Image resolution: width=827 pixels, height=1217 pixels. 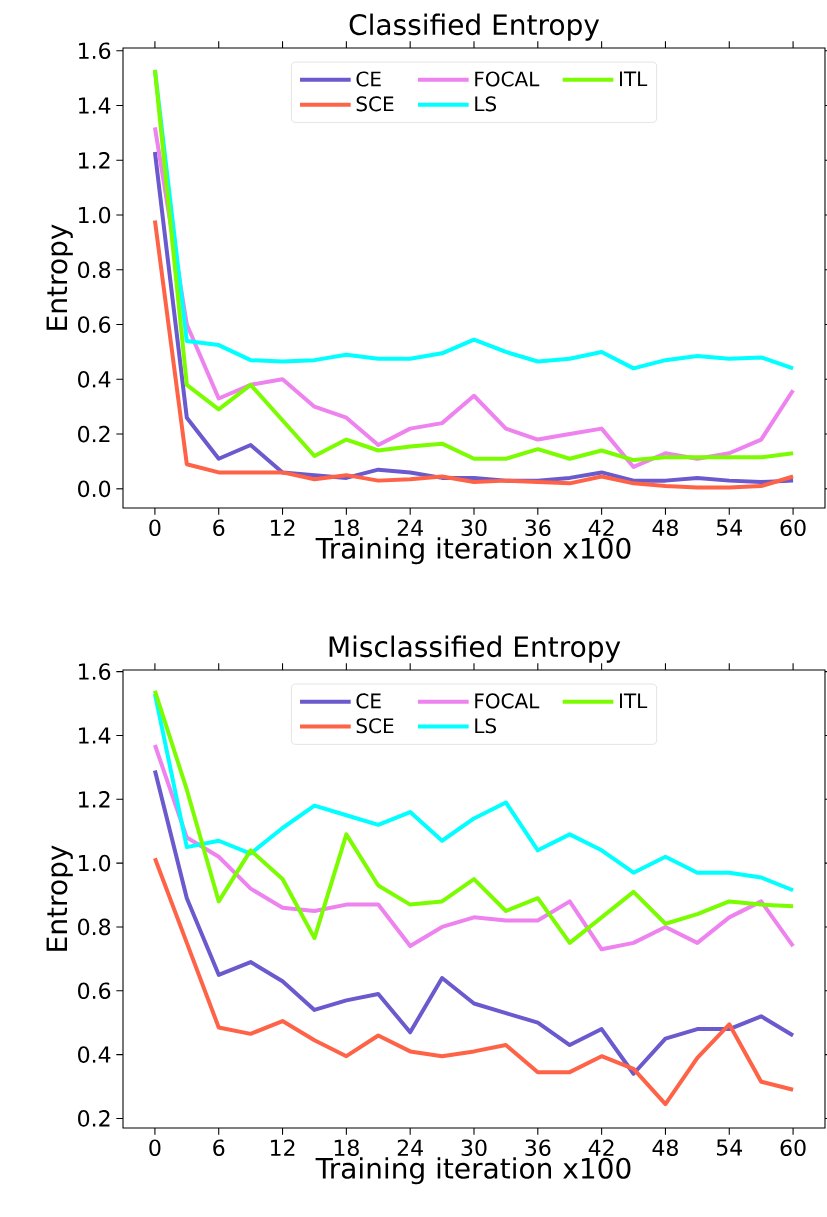 I want to click on y-tick-label: 0.0, so click(x=94, y=489).